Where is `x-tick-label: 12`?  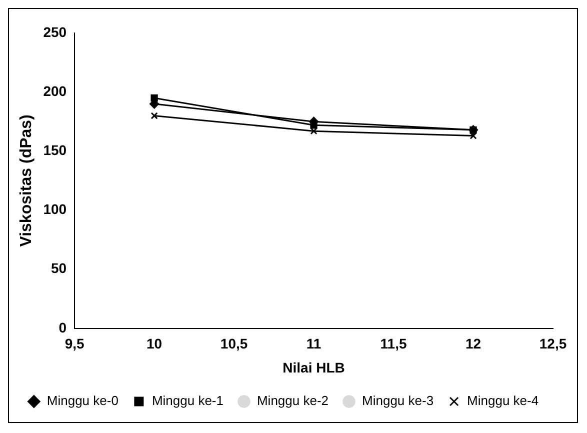 x-tick-label: 12 is located at coordinates (473, 344).